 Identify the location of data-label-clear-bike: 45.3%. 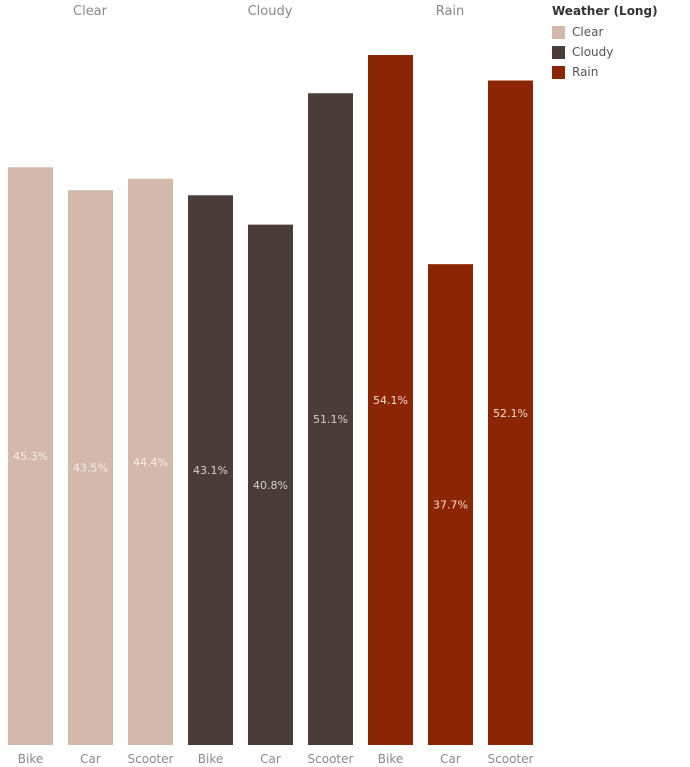
(30, 456).